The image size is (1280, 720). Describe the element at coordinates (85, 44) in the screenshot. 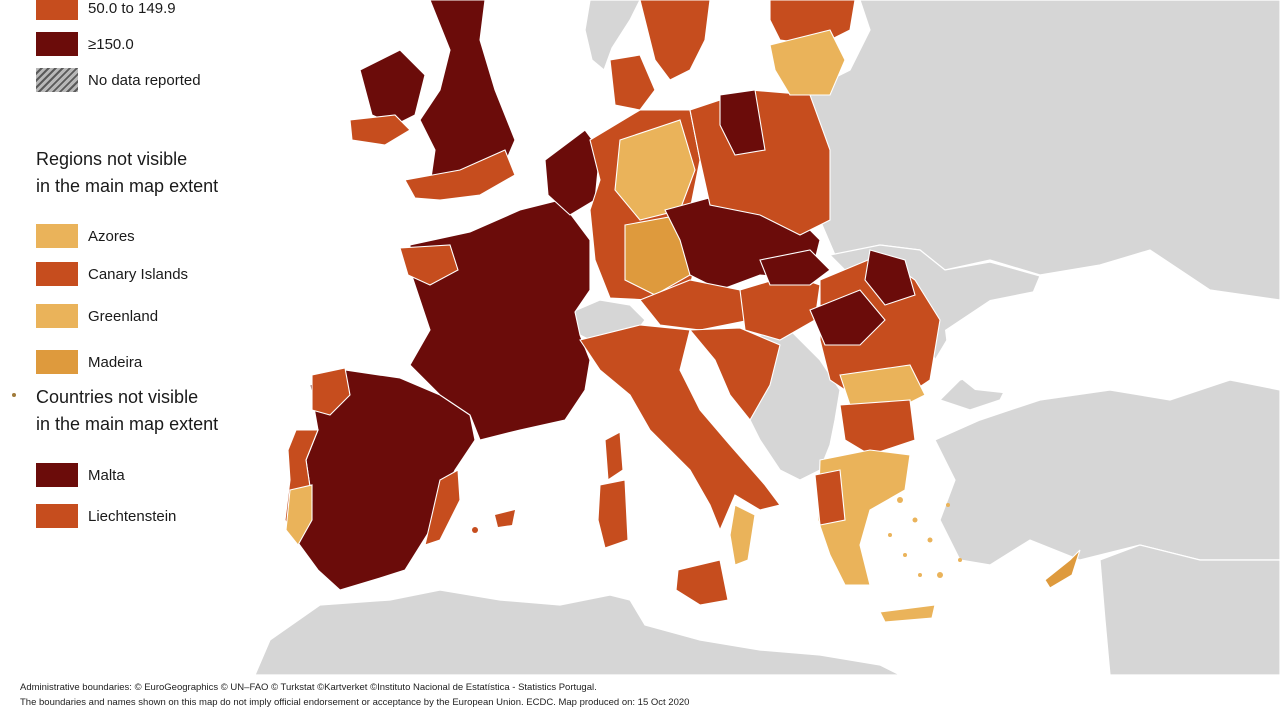

I see `legend-item-150-plus: ≥150.0` at that location.